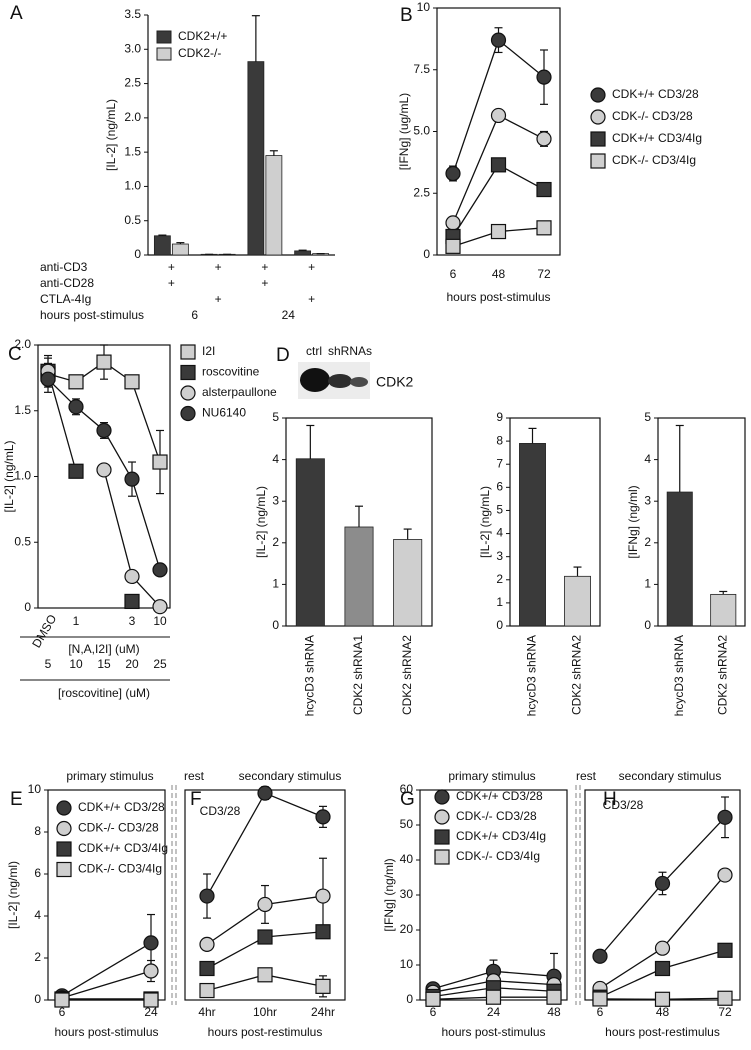 This screenshot has height=1050, width=751. What do you see at coordinates (407, 929) in the screenshot?
I see `y-tick-label: 20` at bounding box center [407, 929].